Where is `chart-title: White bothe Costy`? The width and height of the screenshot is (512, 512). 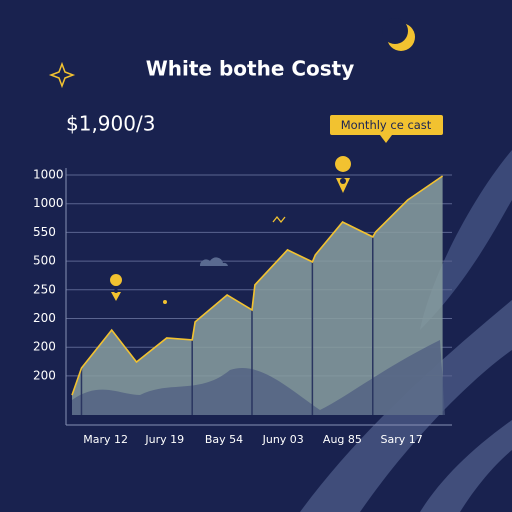
chart-title: White bothe Costy is located at coordinates (250, 69).